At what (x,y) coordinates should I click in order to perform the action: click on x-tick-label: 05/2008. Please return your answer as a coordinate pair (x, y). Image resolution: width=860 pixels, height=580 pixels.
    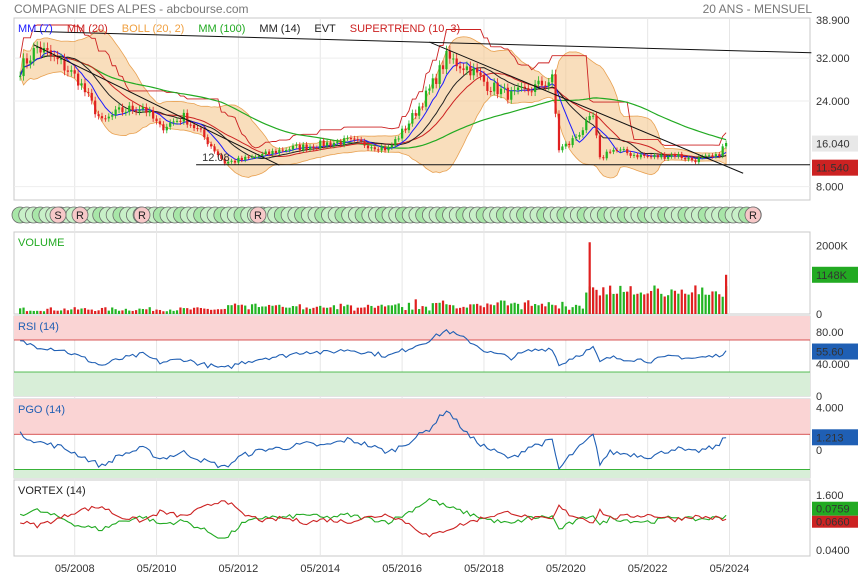
    Looking at the image, I should click on (75, 569).